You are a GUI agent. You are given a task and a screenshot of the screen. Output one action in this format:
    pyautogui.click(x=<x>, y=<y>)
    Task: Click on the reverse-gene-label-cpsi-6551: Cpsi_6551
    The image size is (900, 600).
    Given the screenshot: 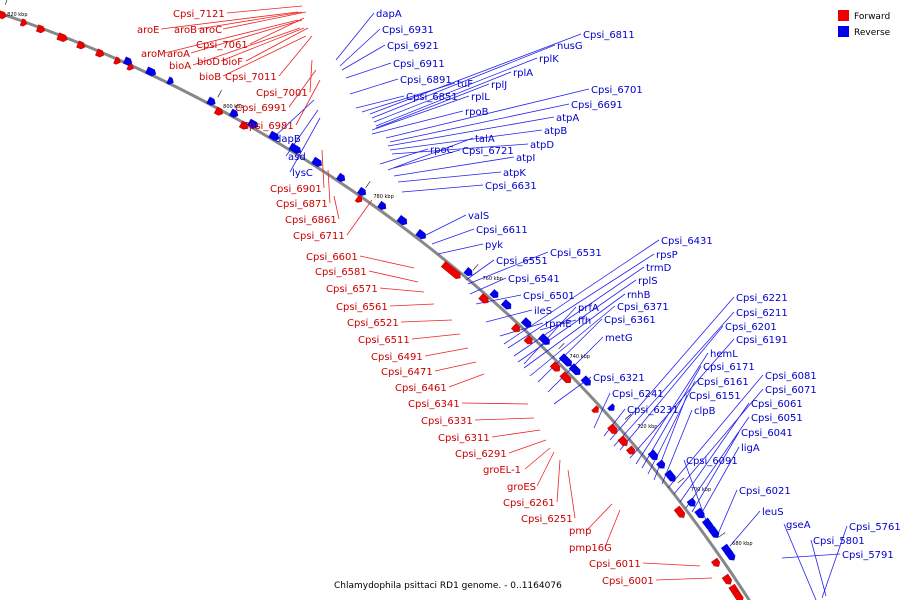 What is the action you would take?
    pyautogui.click(x=522, y=261)
    